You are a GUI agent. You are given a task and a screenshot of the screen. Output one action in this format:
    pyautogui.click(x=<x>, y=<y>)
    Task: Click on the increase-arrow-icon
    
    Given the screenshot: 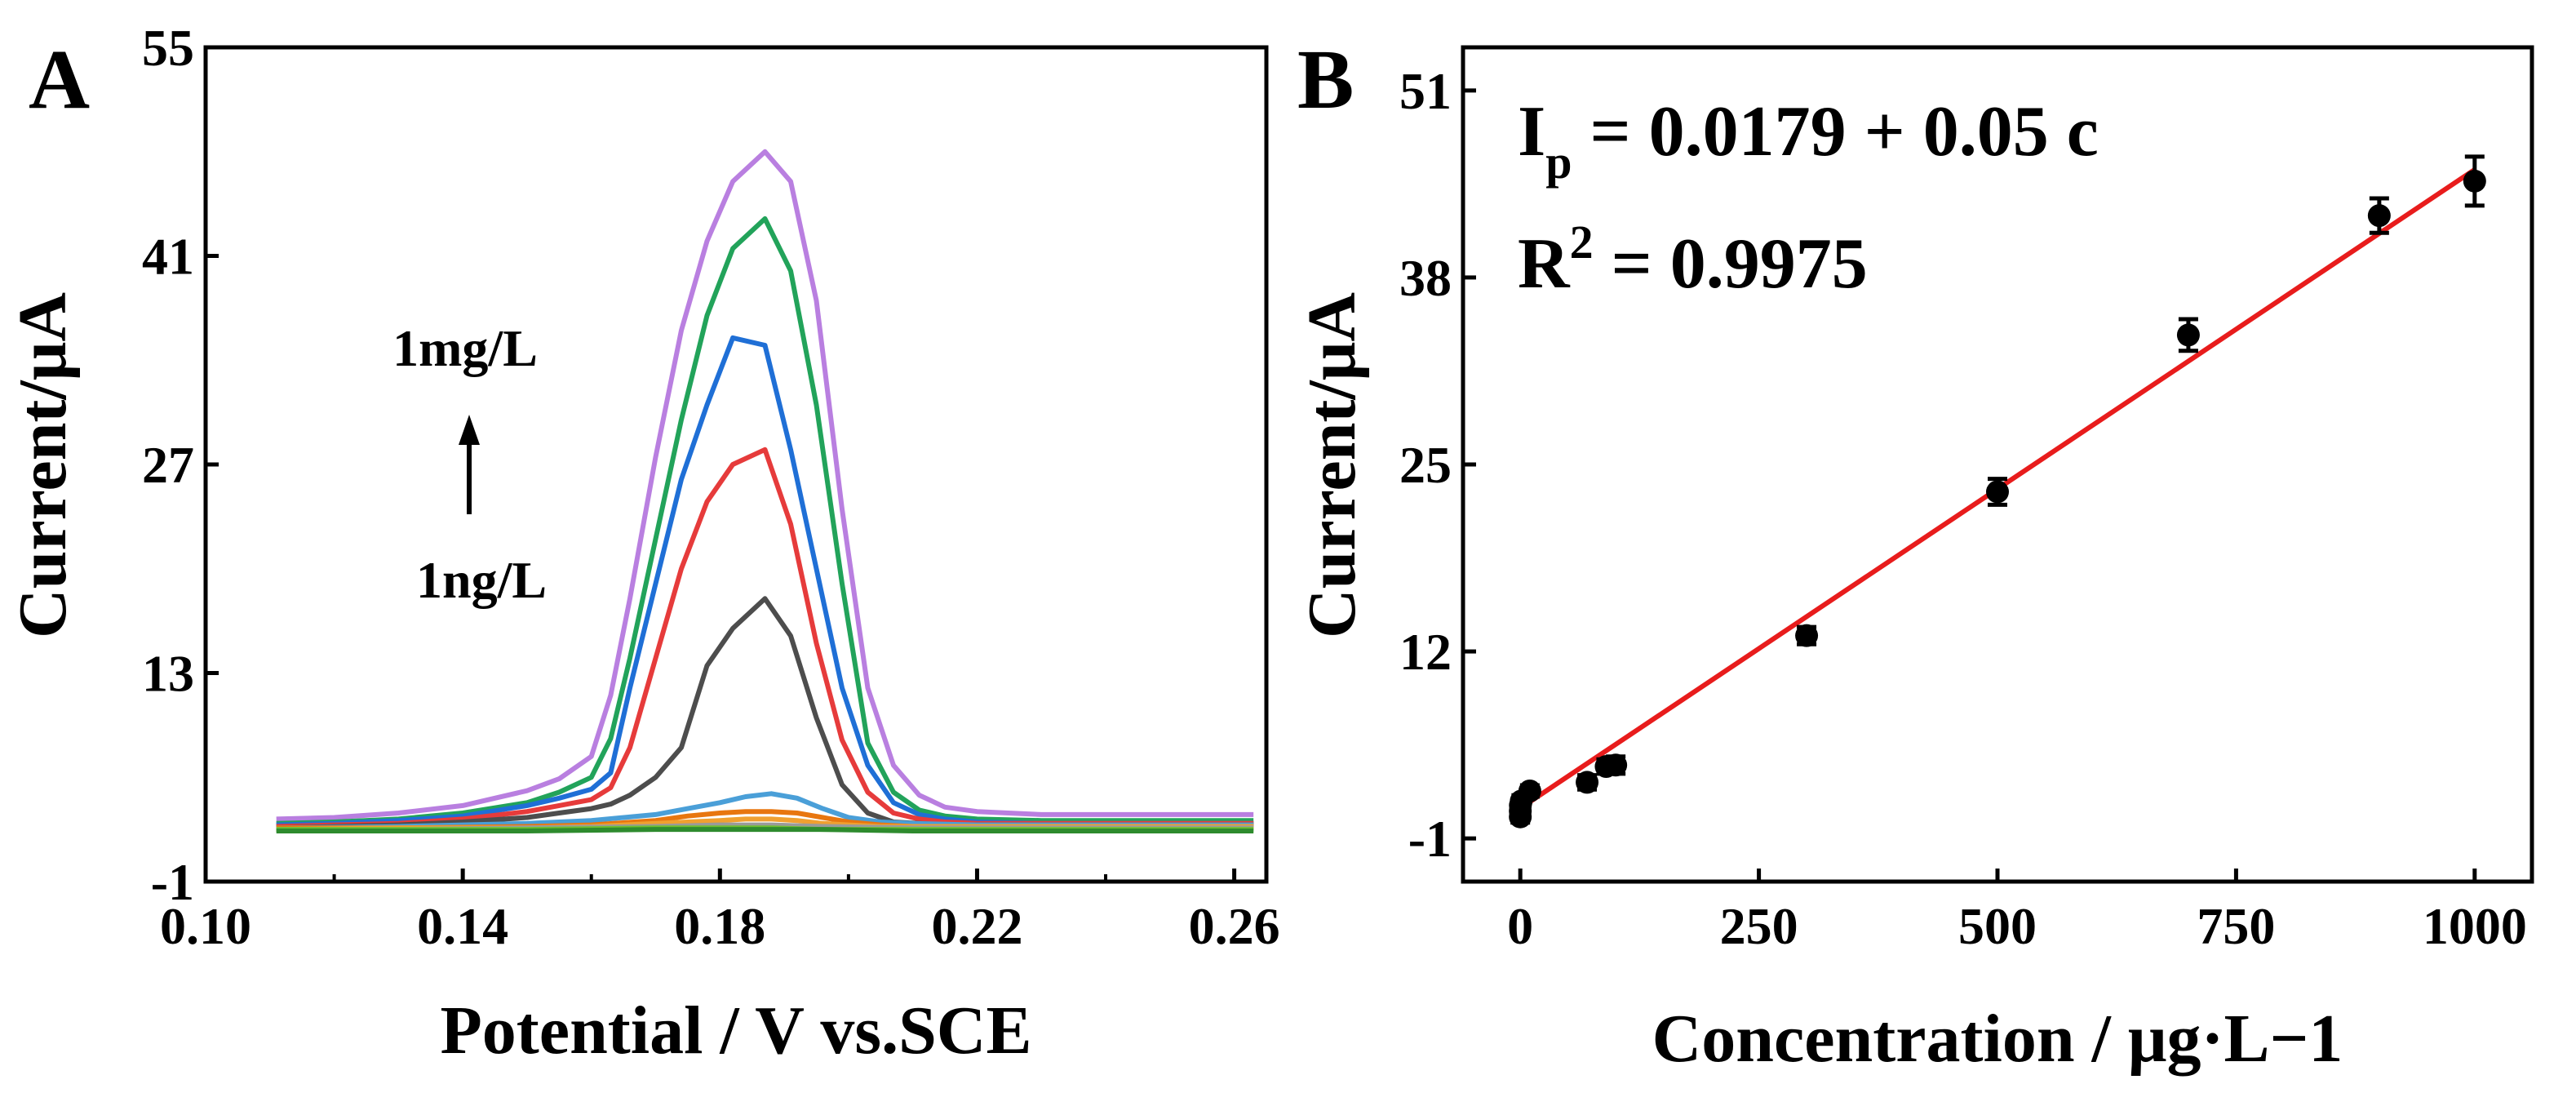 What is the action you would take?
    pyautogui.click(x=469, y=464)
    